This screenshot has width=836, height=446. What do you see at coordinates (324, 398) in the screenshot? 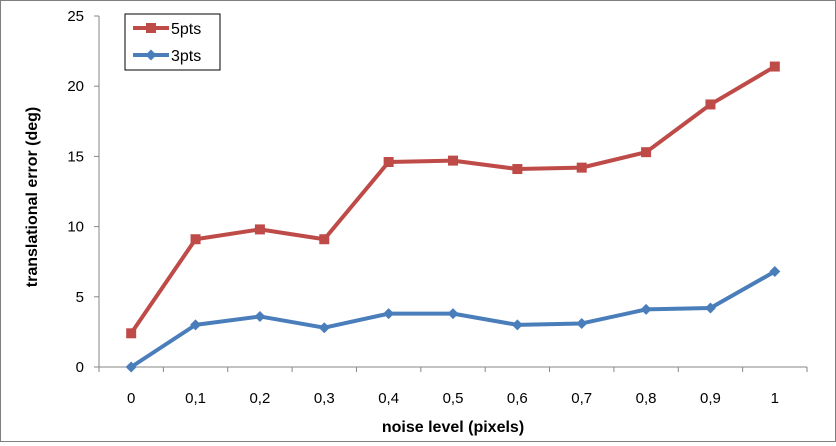
I see `x-tick-label: 0,3` at bounding box center [324, 398].